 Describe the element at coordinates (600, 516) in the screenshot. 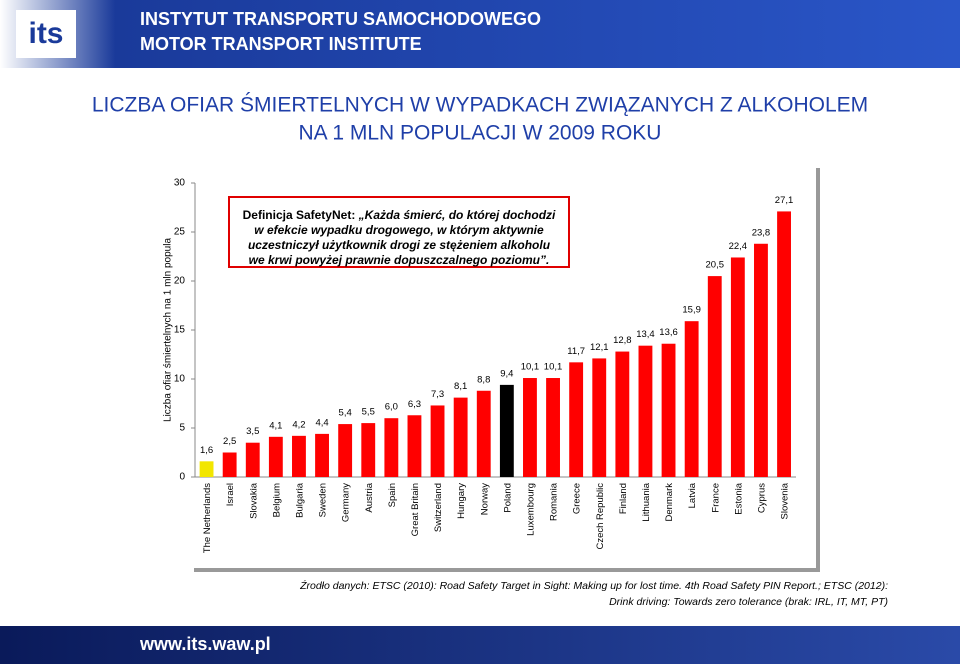

I see `x-tick-label: Czech Republic` at that location.